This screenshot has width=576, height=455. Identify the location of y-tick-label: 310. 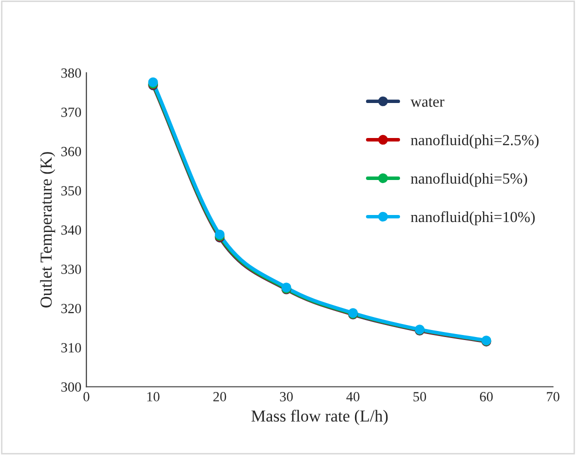
(71, 347).